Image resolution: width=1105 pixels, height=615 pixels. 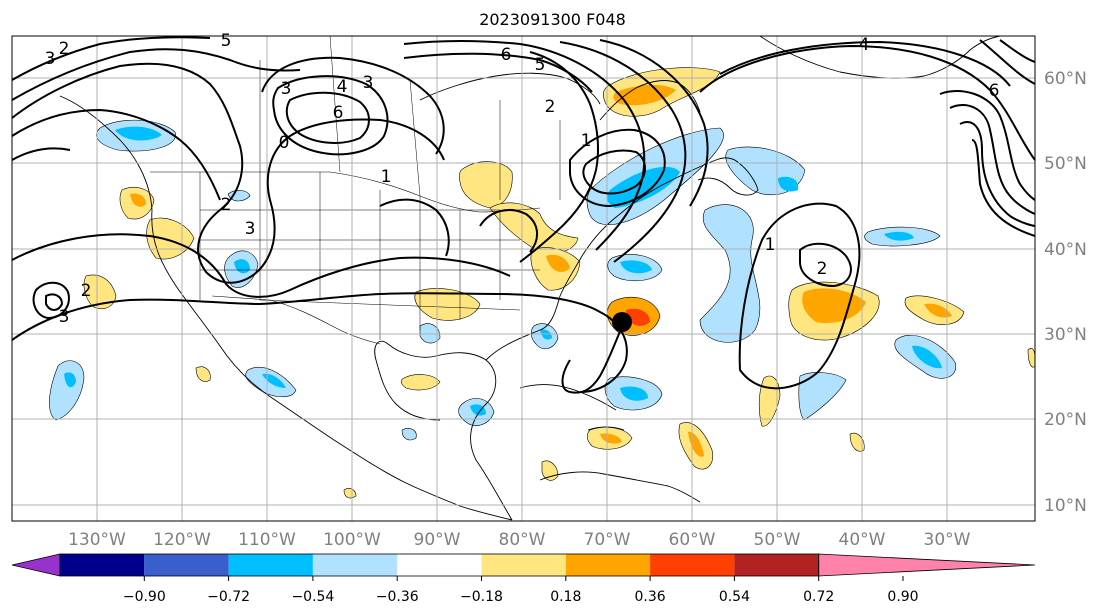 I want to click on longitude-label: 70°W, so click(x=607, y=540).